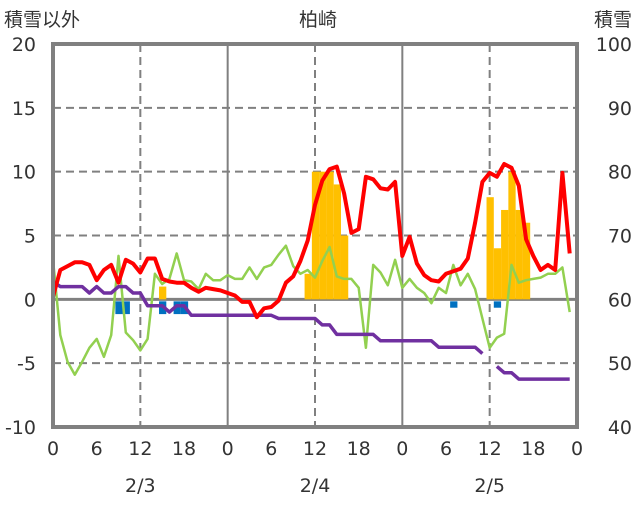 Image resolution: width=636 pixels, height=505 pixels. What do you see at coordinates (620, 300) in the screenshot?
I see `right-tick-label: 60` at bounding box center [620, 300].